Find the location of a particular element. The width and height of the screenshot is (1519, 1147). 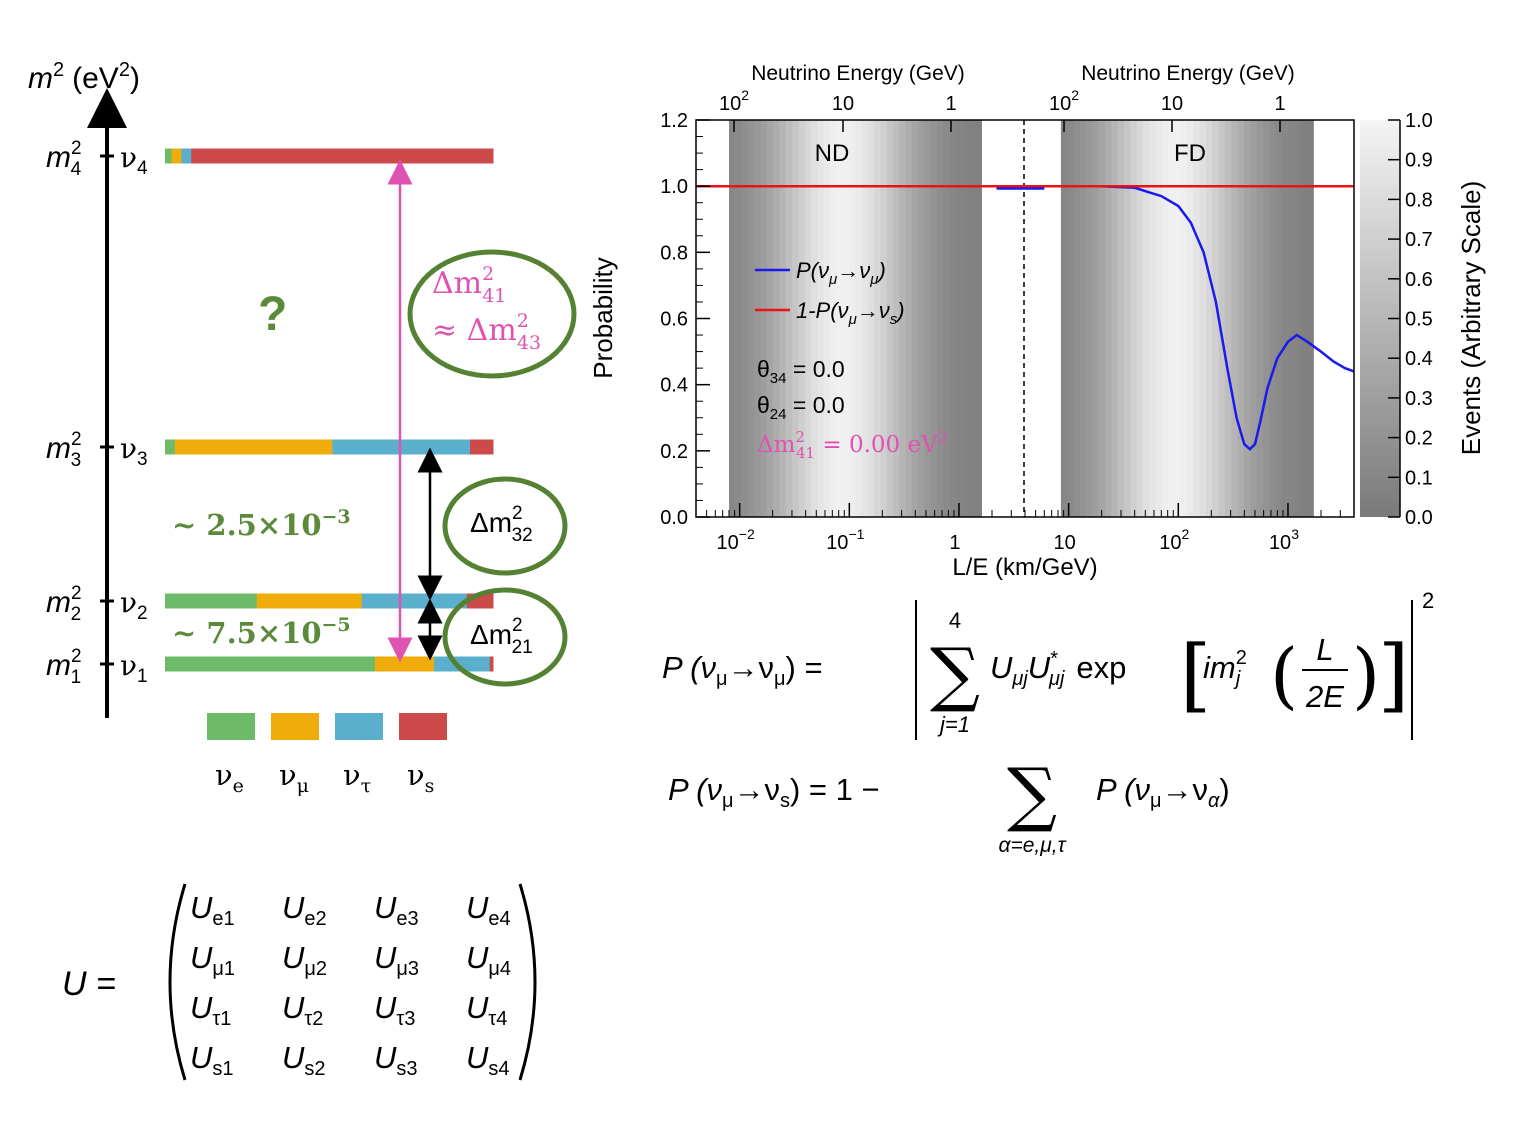

legend-swatch-nu-tau is located at coordinates (359, 726).